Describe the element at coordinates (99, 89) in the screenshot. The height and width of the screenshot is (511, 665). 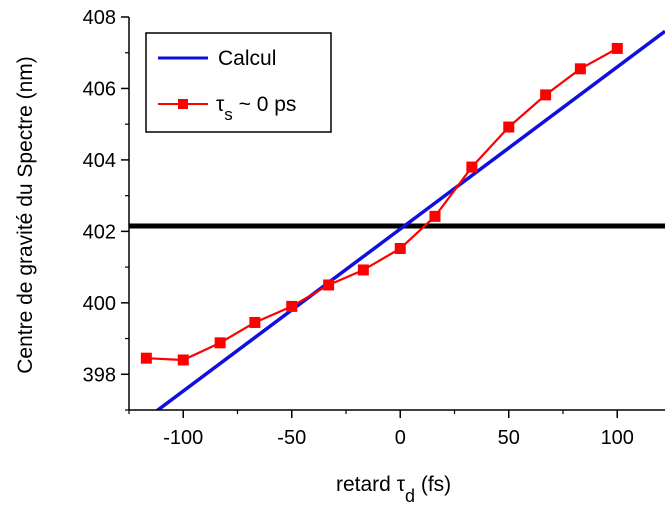
I see `y-tick-label: 406` at that location.